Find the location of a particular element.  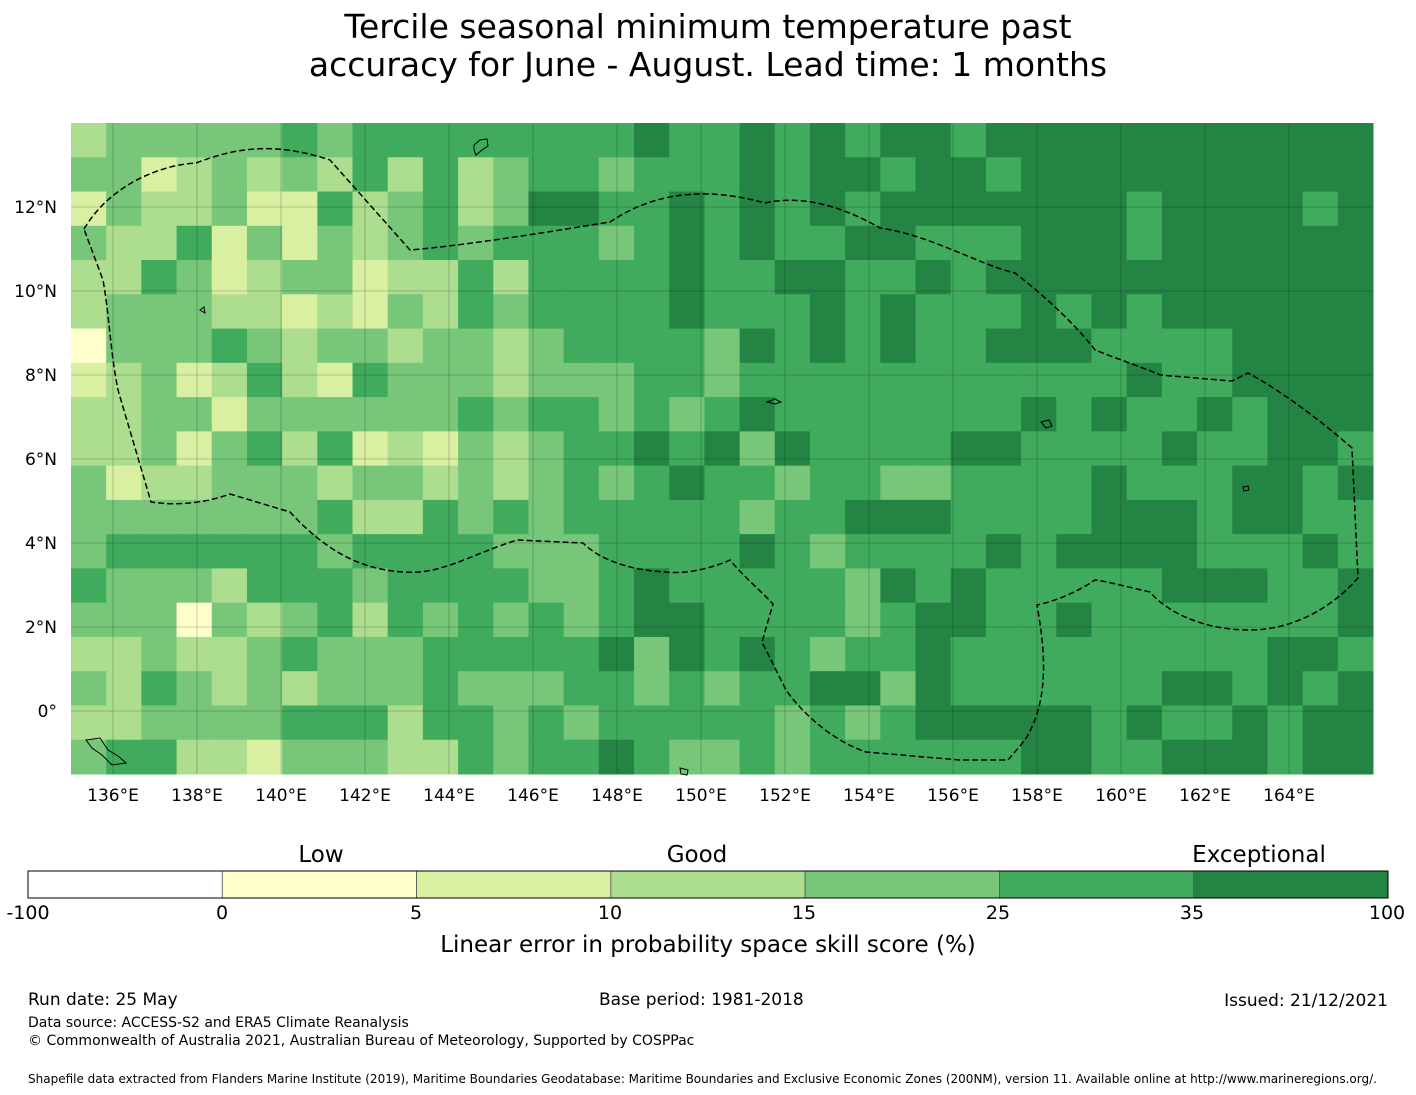

colorbar-tick: 35 is located at coordinates (1192, 913).